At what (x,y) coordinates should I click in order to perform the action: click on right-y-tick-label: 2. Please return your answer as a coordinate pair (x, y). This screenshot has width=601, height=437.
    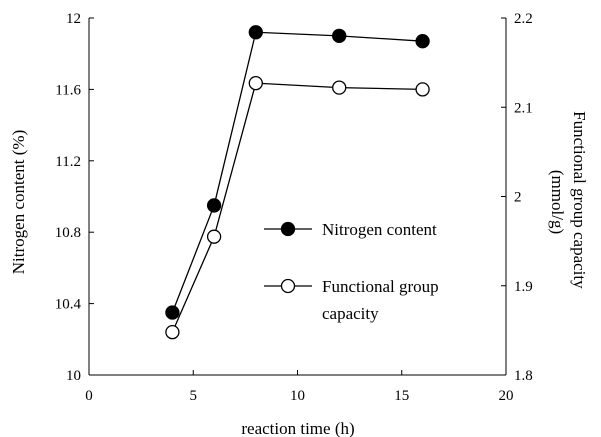
    Looking at the image, I should click on (518, 198).